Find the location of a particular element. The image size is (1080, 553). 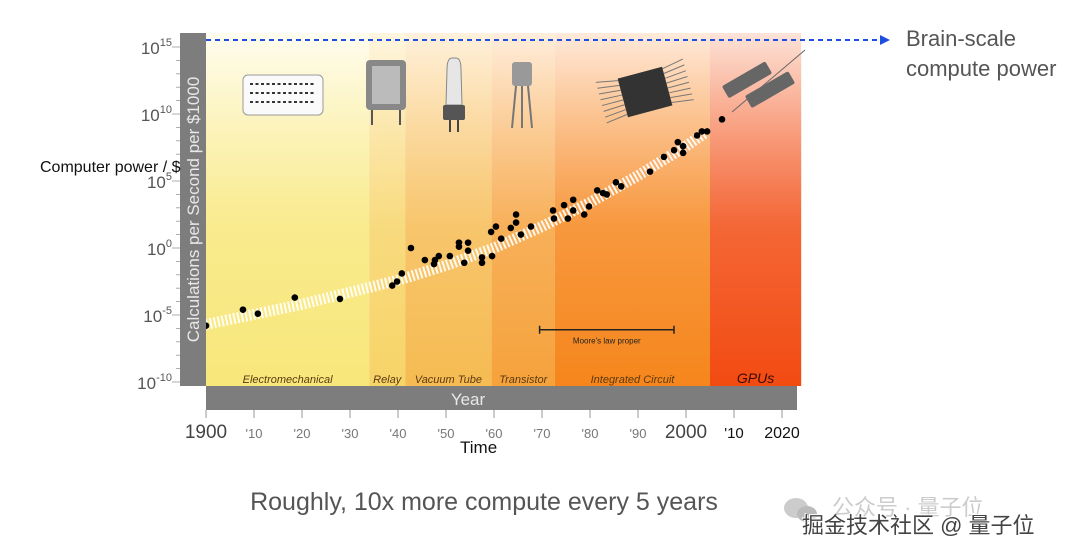

x-tick-label: '70 is located at coordinates (542, 433).